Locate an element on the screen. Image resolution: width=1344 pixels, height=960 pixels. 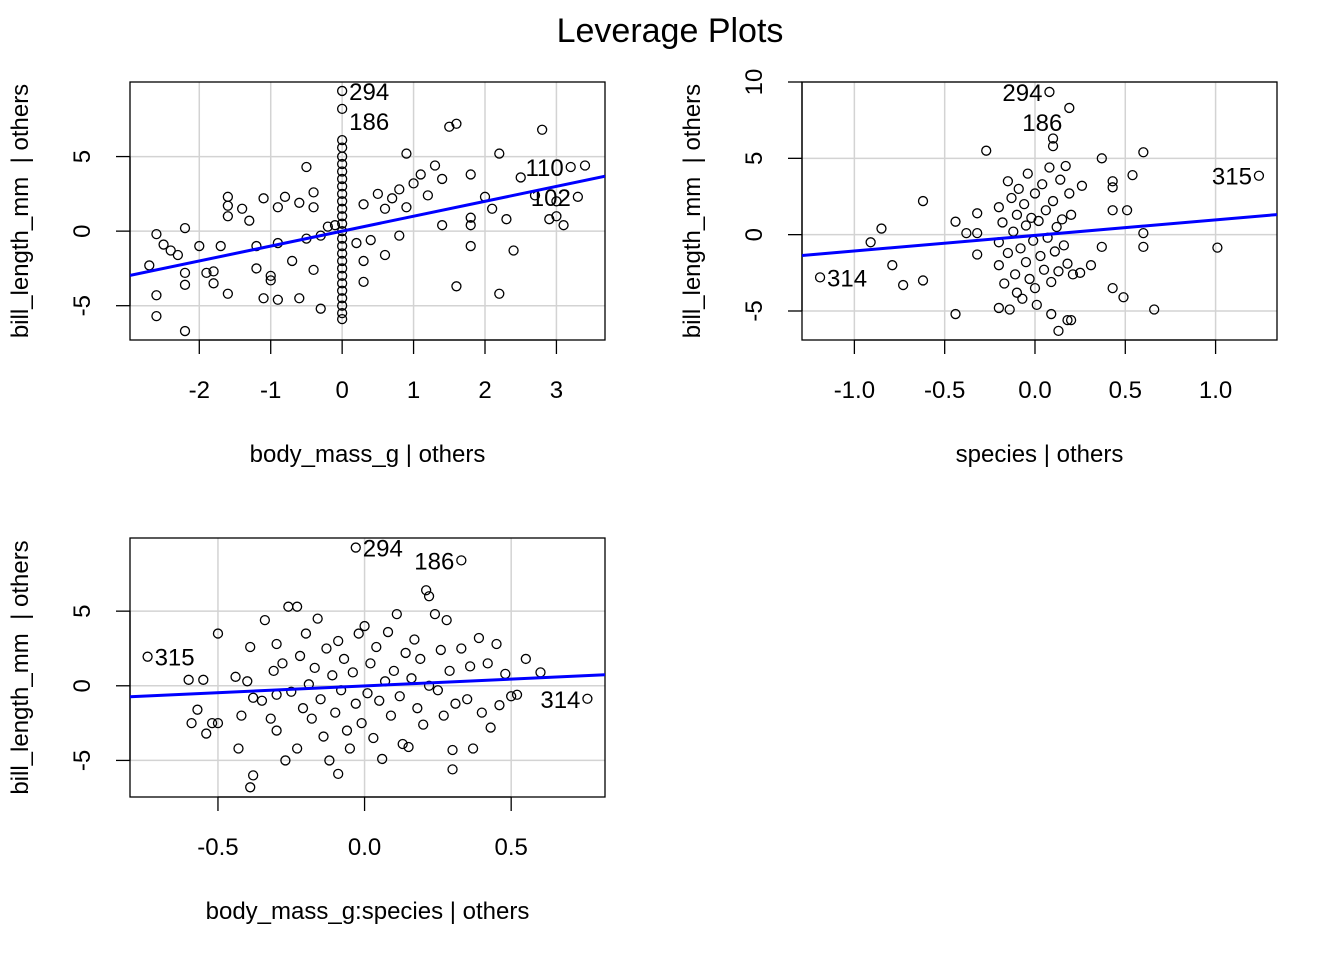
x-tick-label: -0.5 is located at coordinates (944, 390).